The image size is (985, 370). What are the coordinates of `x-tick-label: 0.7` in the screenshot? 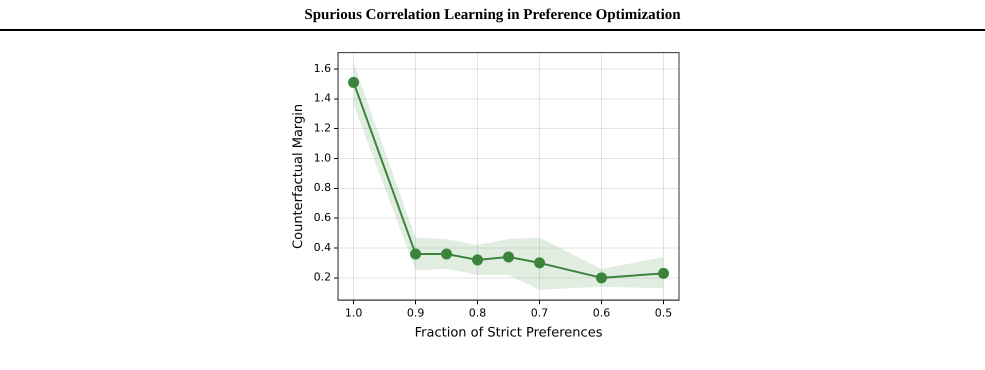 It's located at (539, 313).